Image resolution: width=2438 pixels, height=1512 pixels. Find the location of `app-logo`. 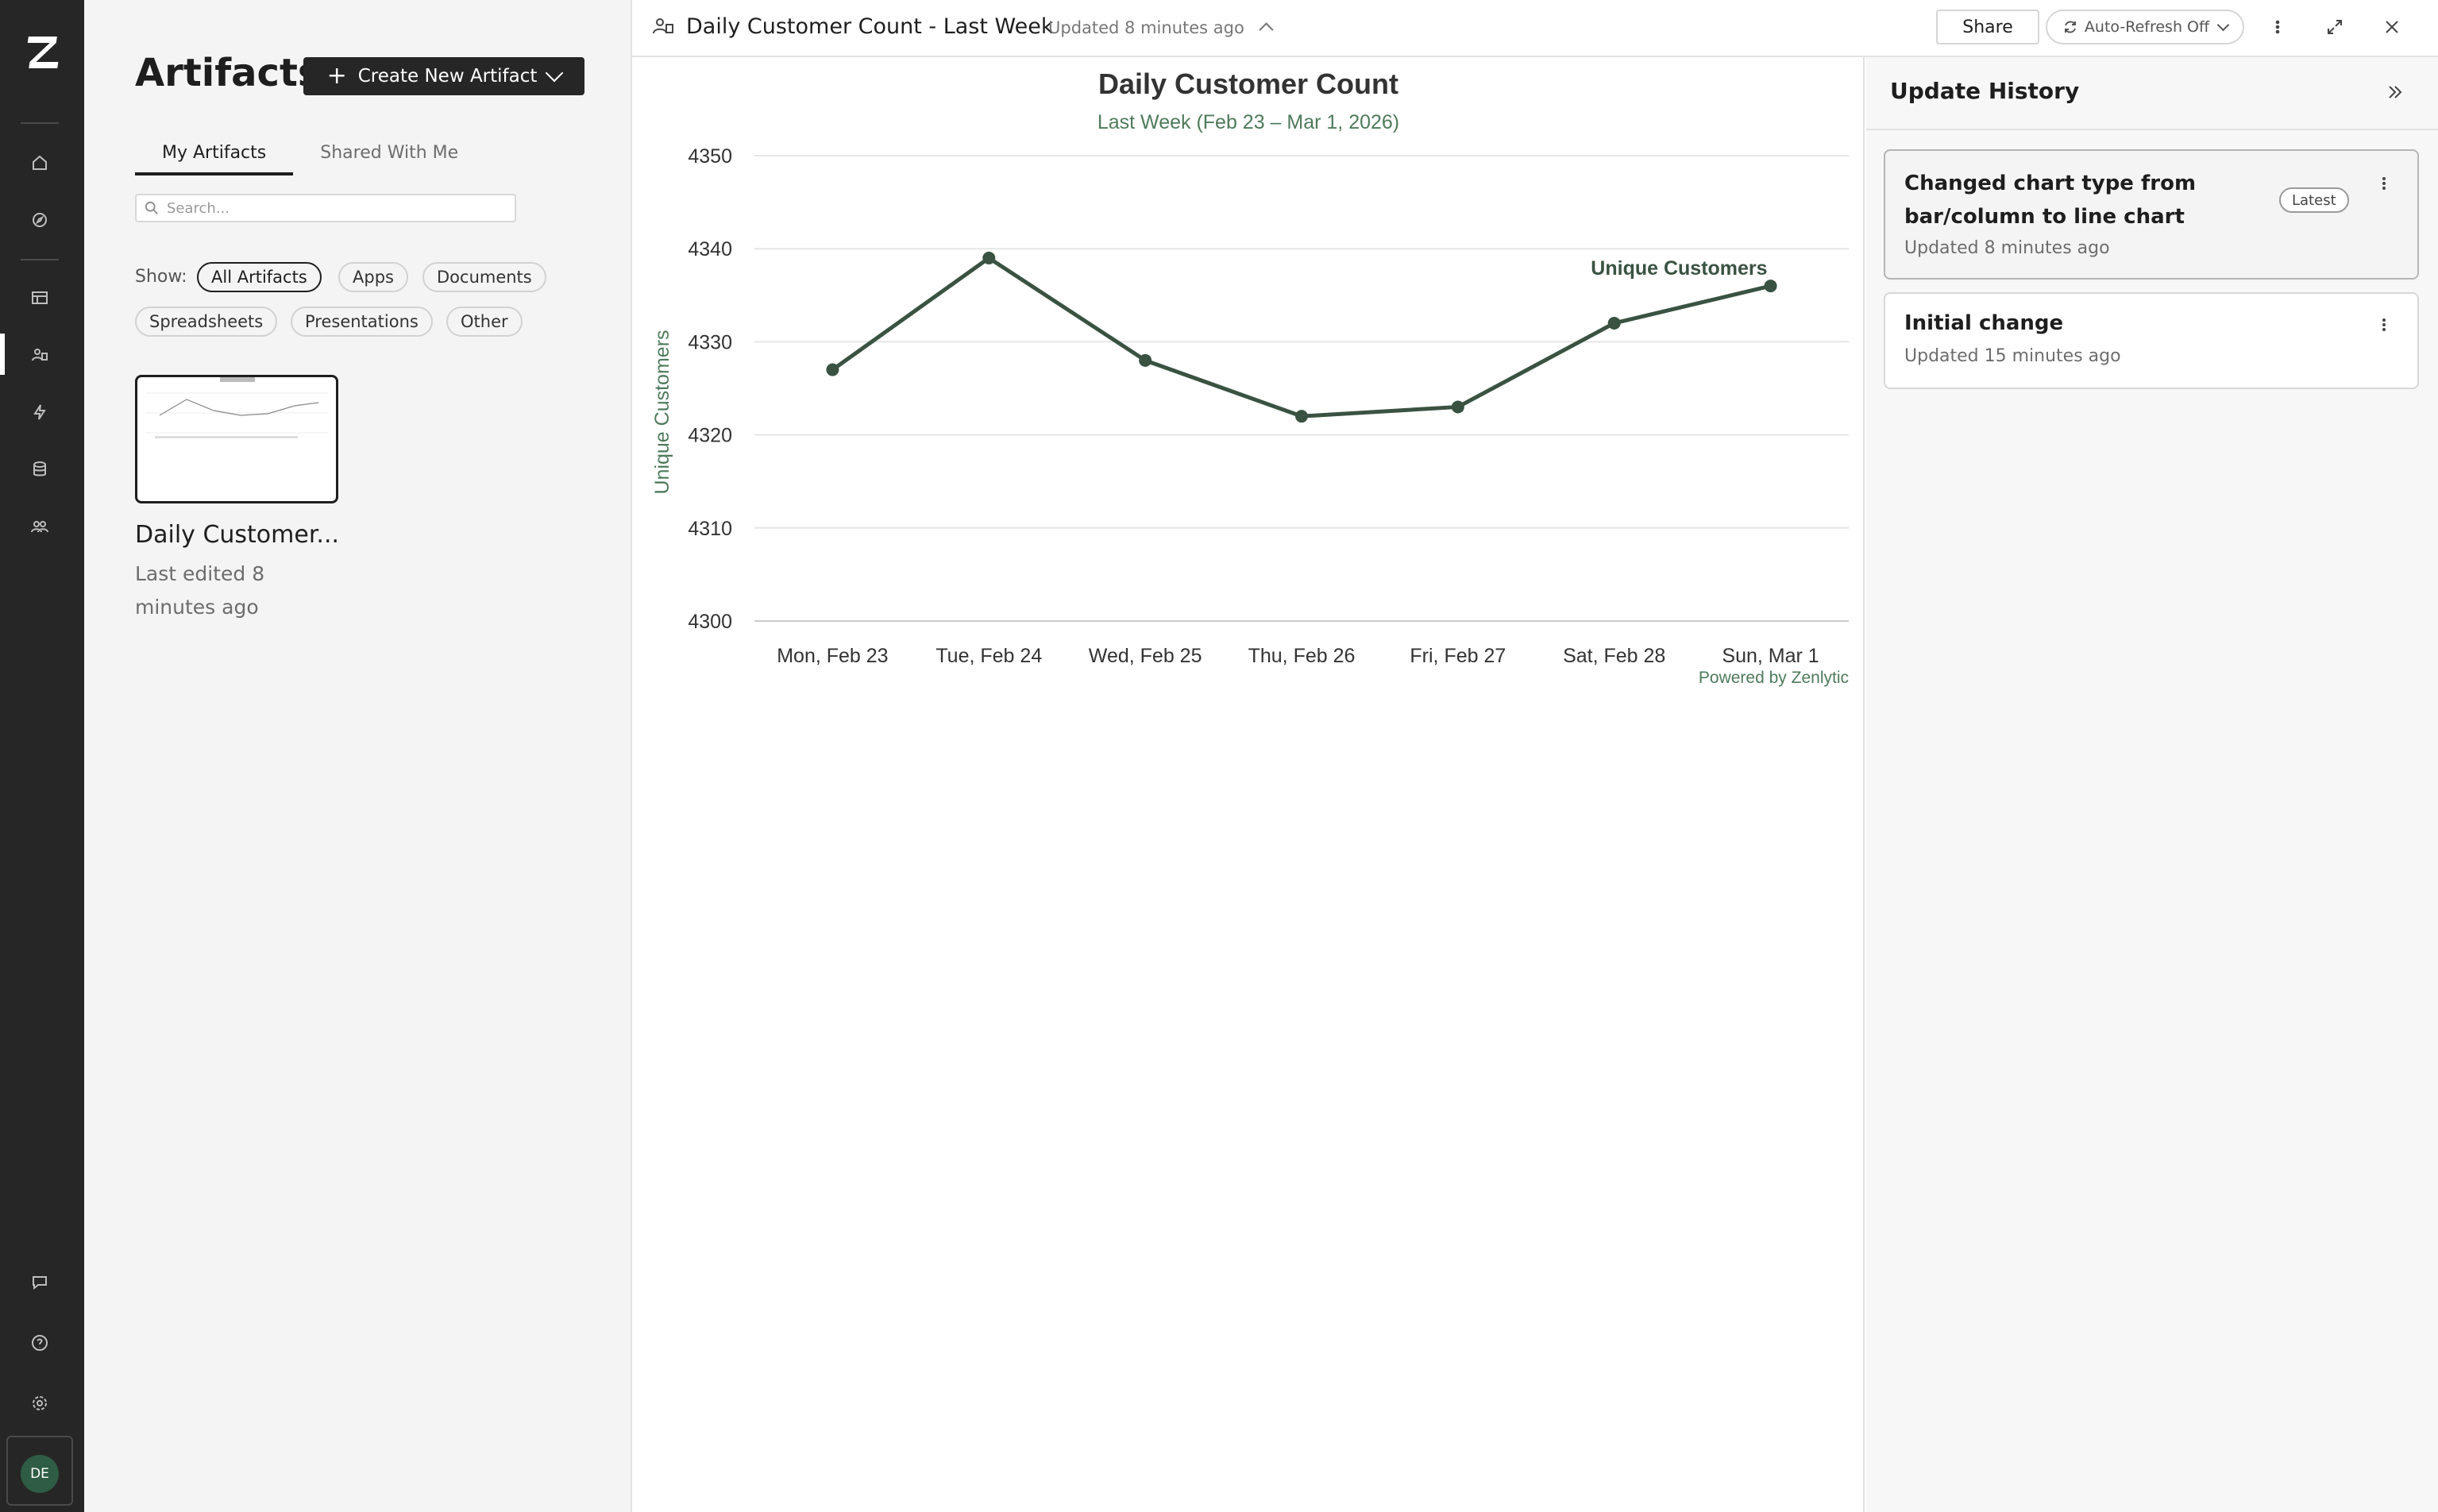

app-logo is located at coordinates (41, 52).